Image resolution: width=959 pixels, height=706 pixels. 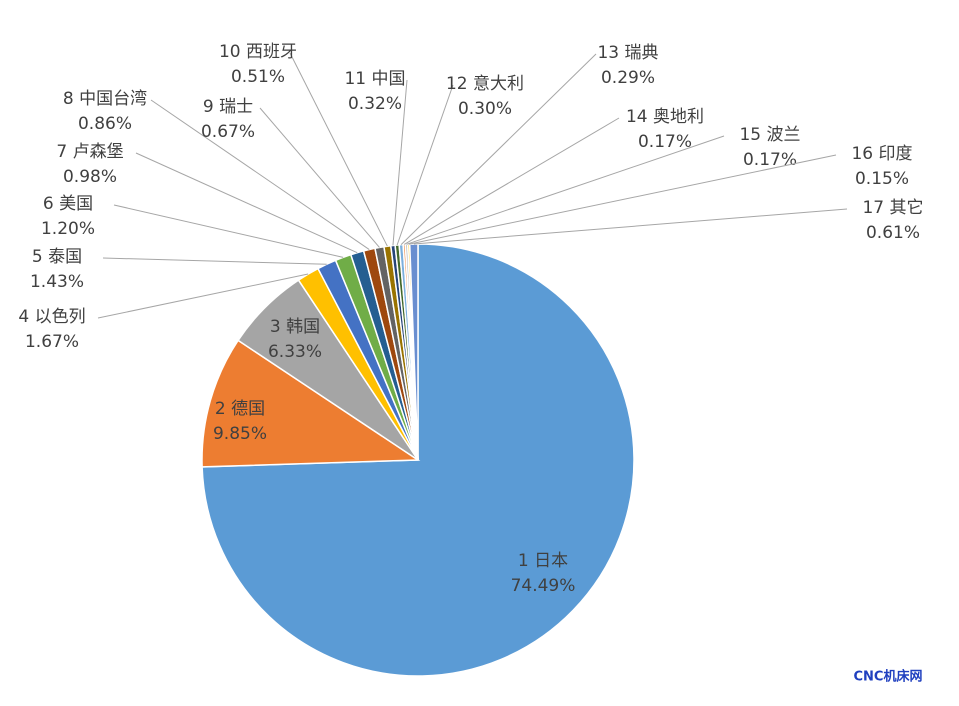 I want to click on slice-value: 0.51%, so click(x=258, y=77).